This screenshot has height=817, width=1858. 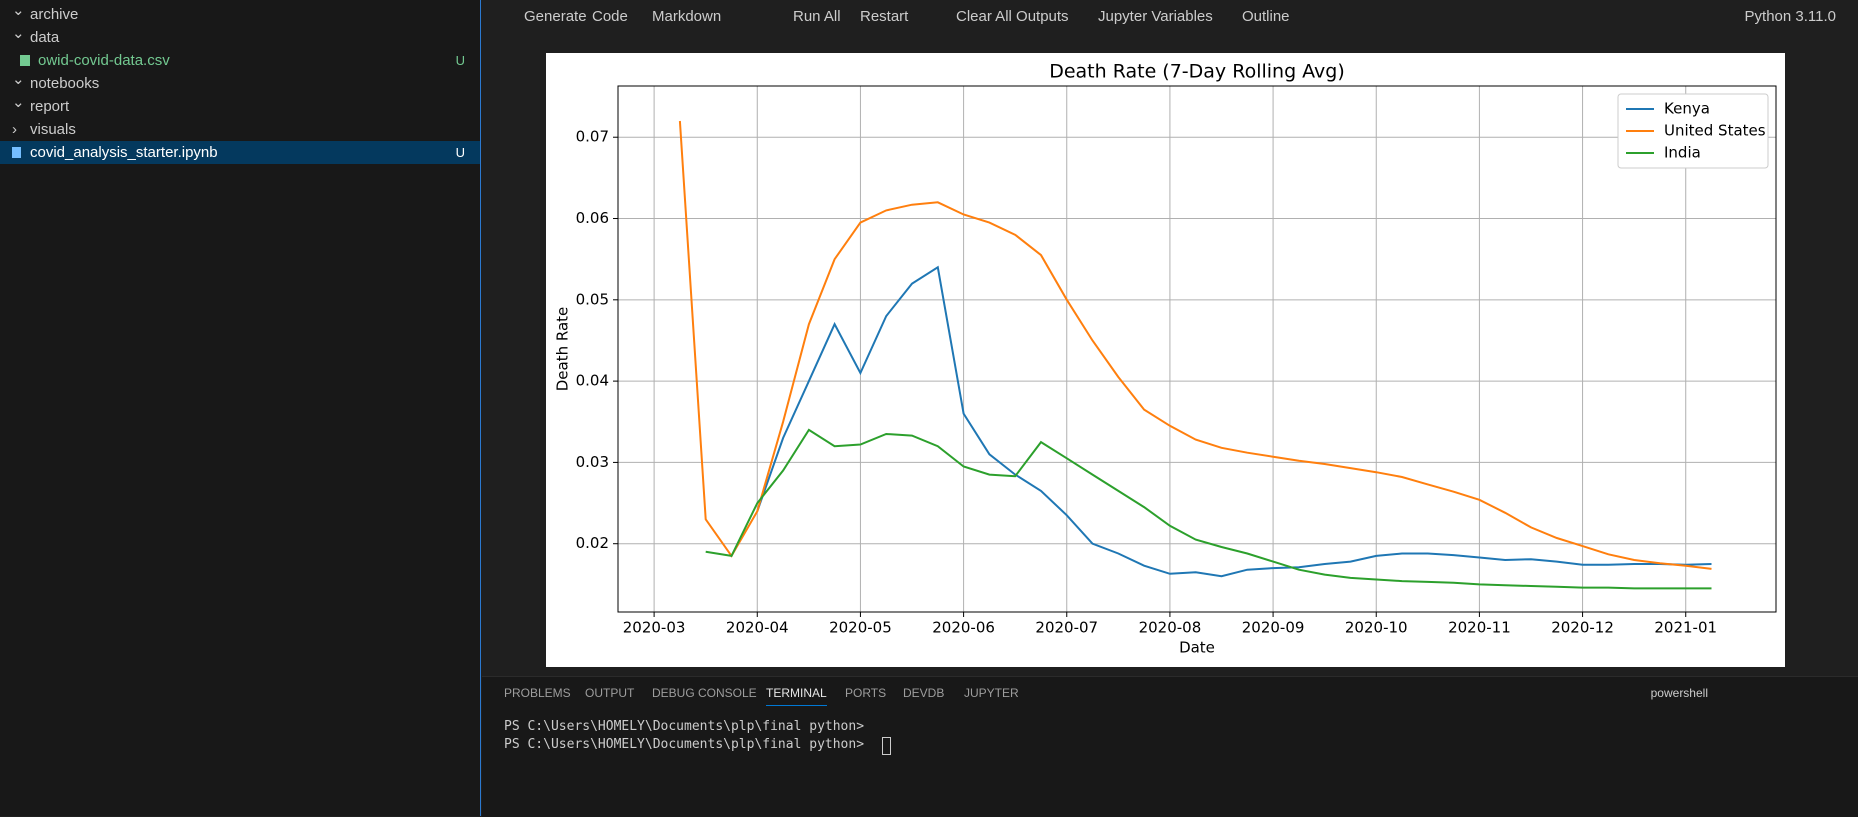 What do you see at coordinates (240, 37) in the screenshot?
I see `tree-item: ⌄ data` at bounding box center [240, 37].